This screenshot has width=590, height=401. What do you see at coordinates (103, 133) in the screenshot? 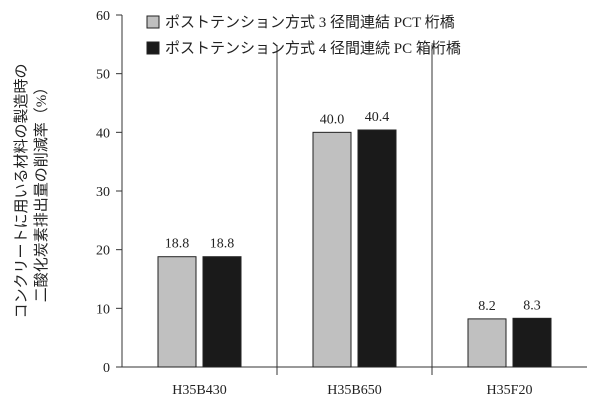
I see `y-tick-label: 40` at bounding box center [103, 133].